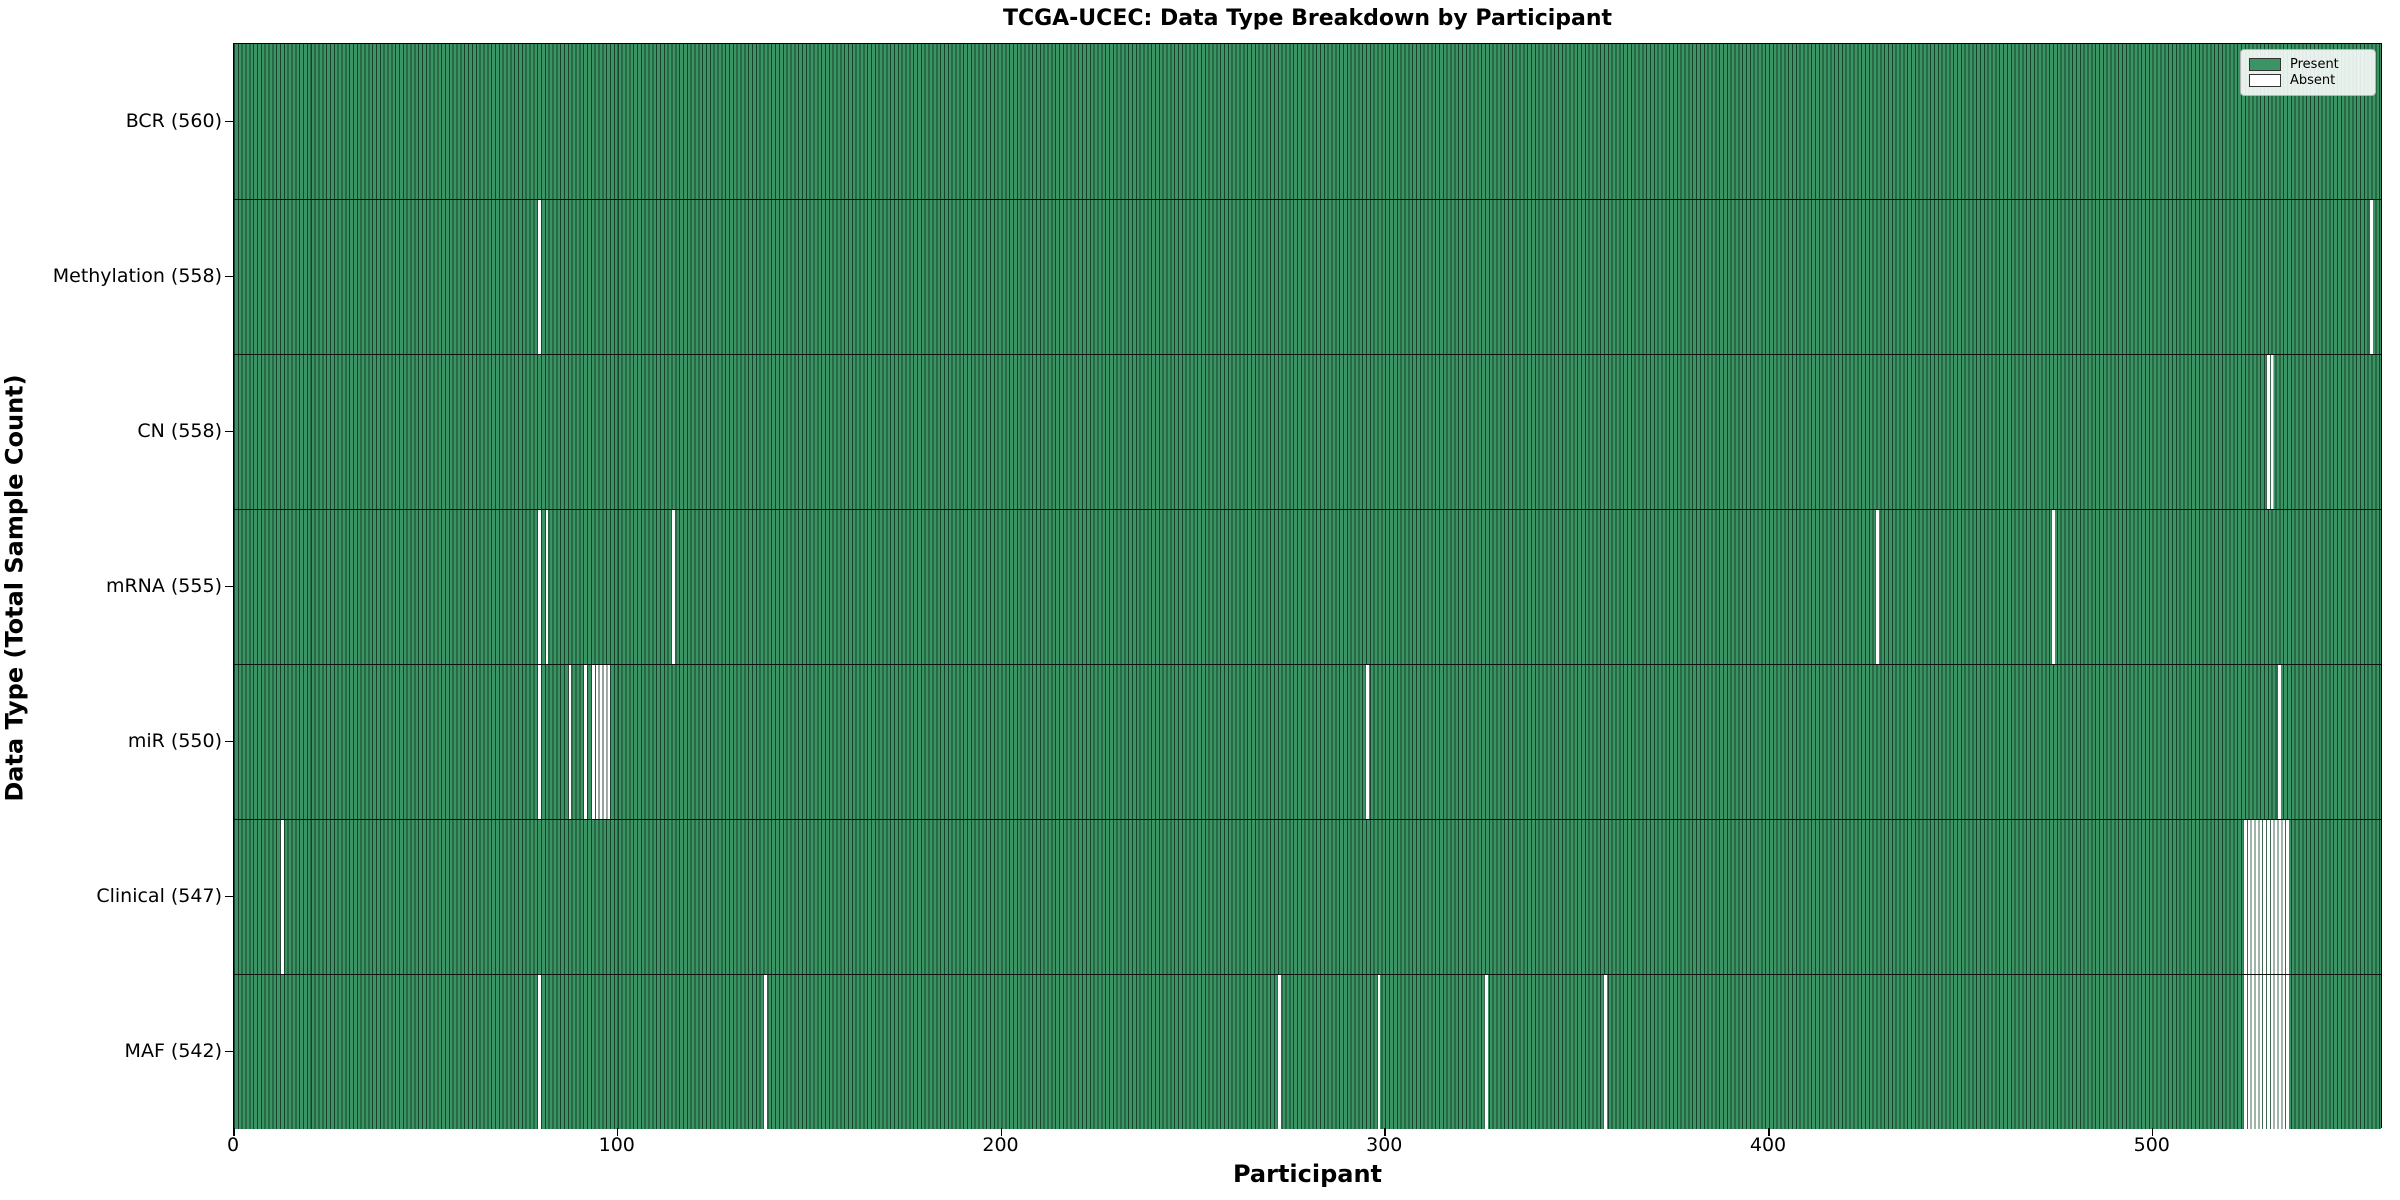 This screenshot has height=1200, width=2400. What do you see at coordinates (1000, 1145) in the screenshot?
I see `x-tick-label-200: 200` at bounding box center [1000, 1145].